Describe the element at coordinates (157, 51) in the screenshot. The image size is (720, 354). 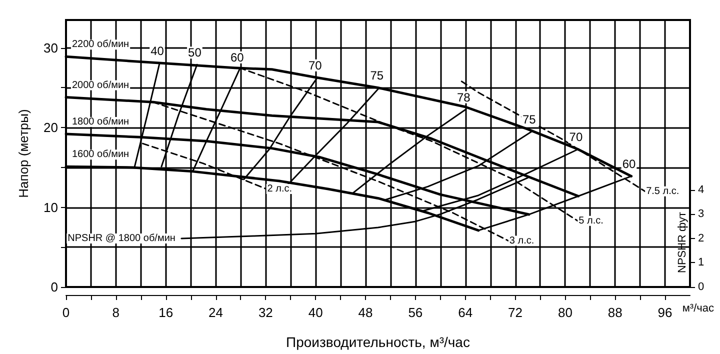
I see `series-label: 40` at that location.